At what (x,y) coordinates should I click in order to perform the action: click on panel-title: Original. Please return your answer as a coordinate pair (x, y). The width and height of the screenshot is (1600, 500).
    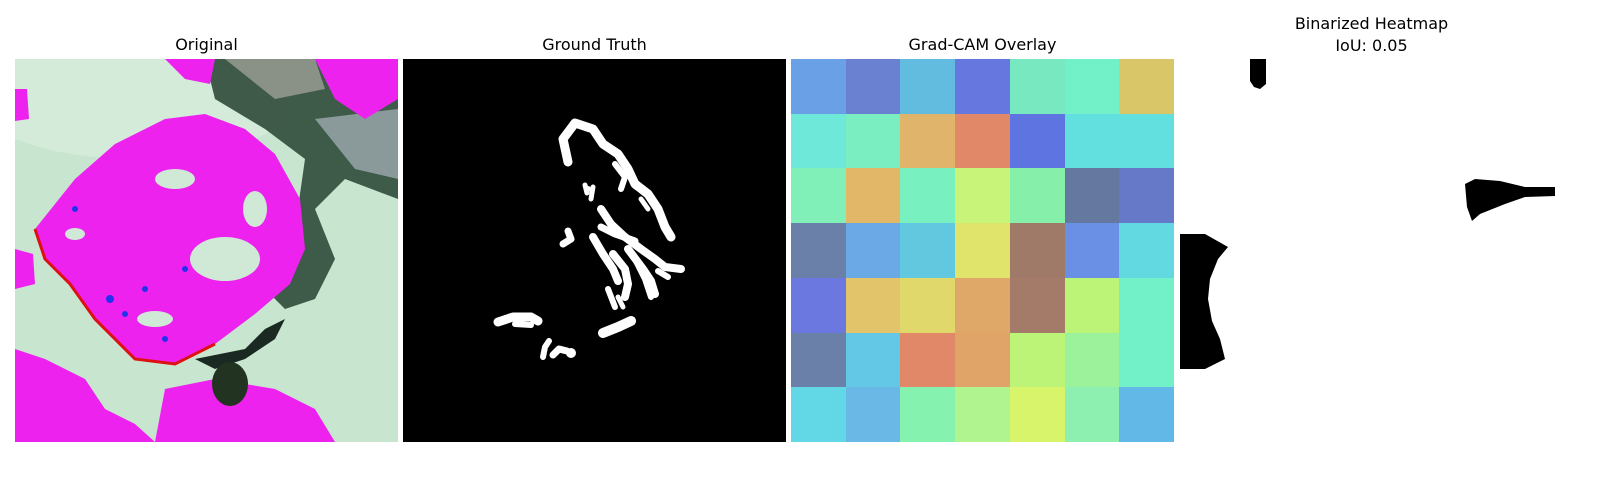
    Looking at the image, I should click on (206, 44).